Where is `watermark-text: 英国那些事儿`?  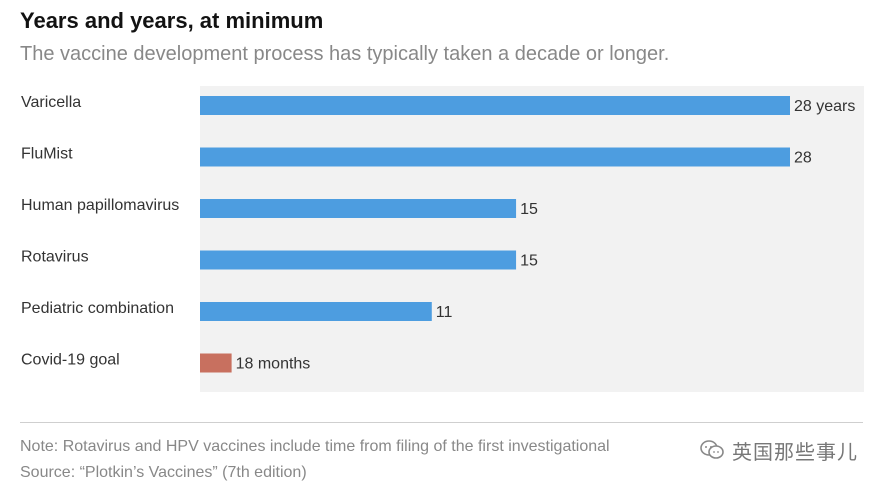 watermark-text: 英国那些事儿 is located at coordinates (795, 451).